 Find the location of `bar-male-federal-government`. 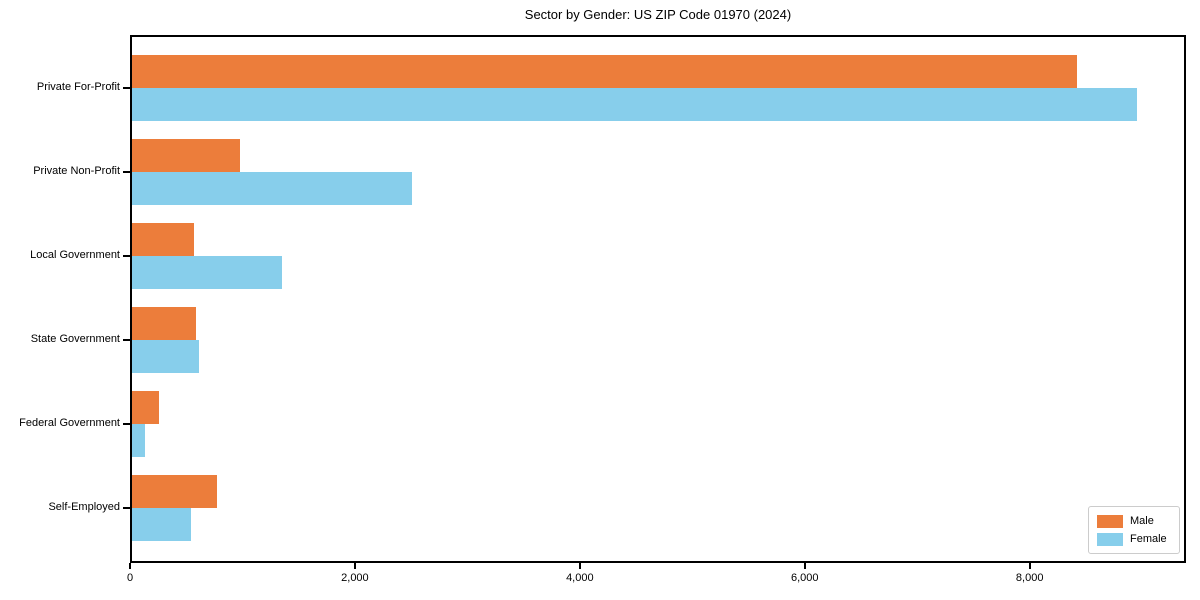

bar-male-federal-government is located at coordinates (145, 407).